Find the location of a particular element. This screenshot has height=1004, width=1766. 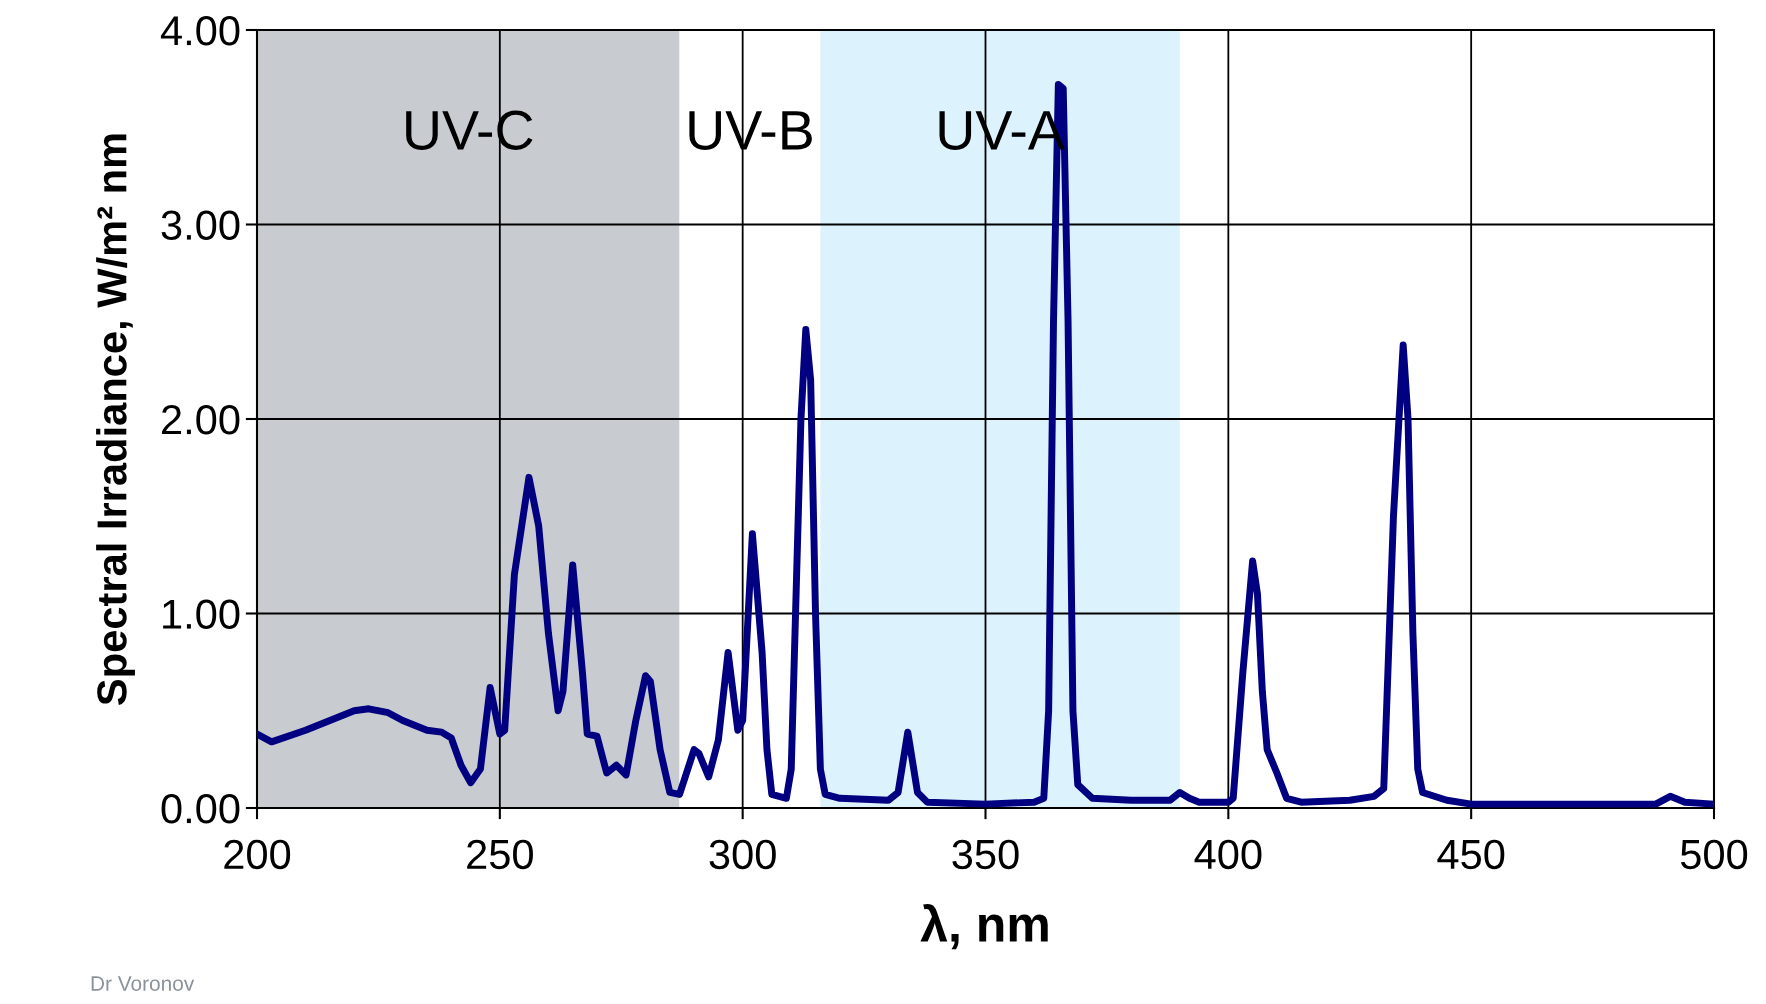

x-tick-label: 300 is located at coordinates (742, 854).